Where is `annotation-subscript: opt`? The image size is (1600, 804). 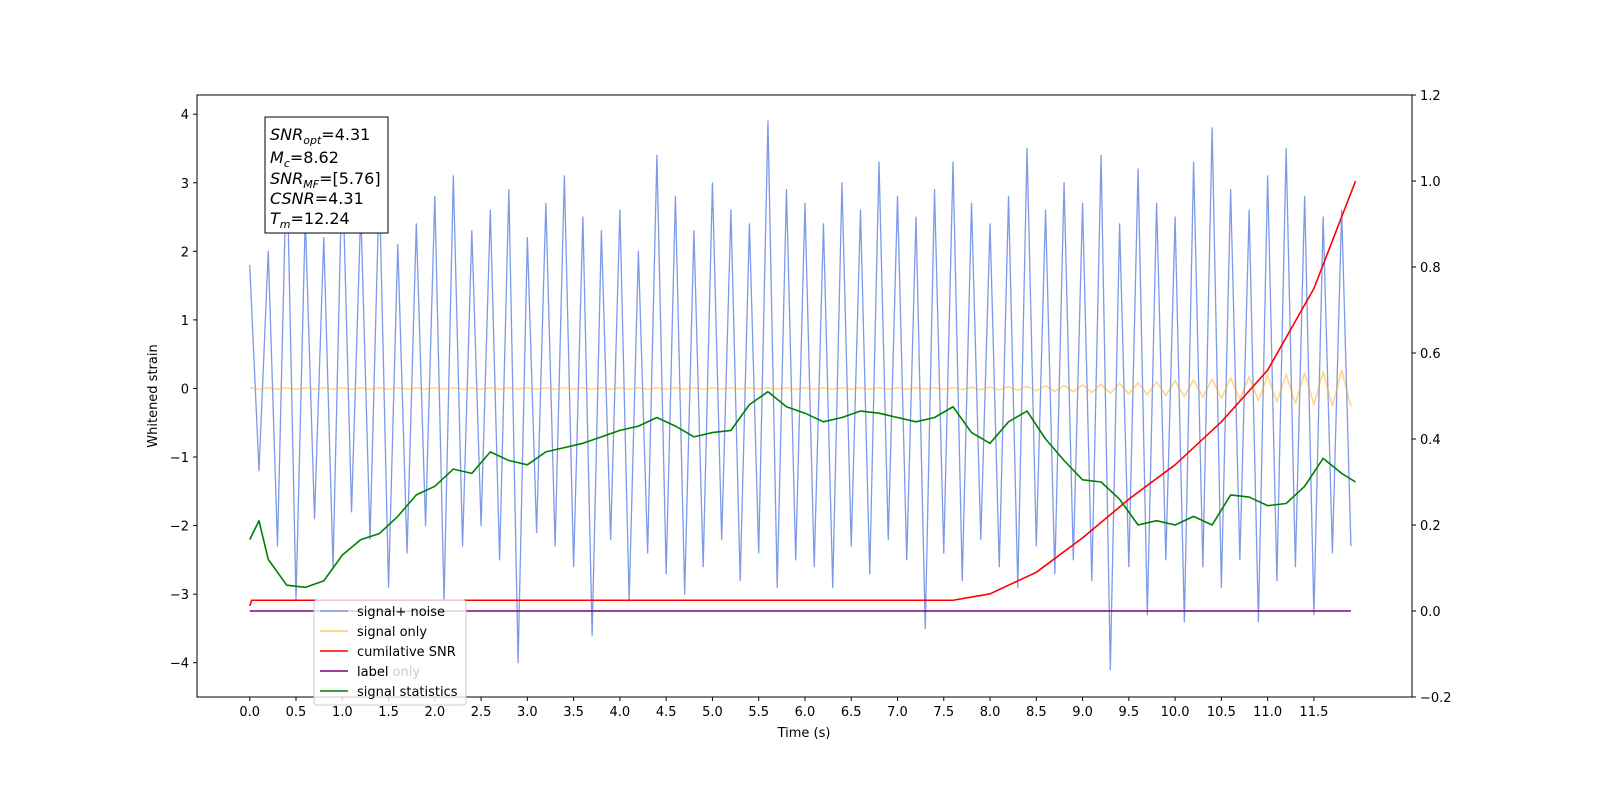 annotation-subscript: opt is located at coordinates (312, 140).